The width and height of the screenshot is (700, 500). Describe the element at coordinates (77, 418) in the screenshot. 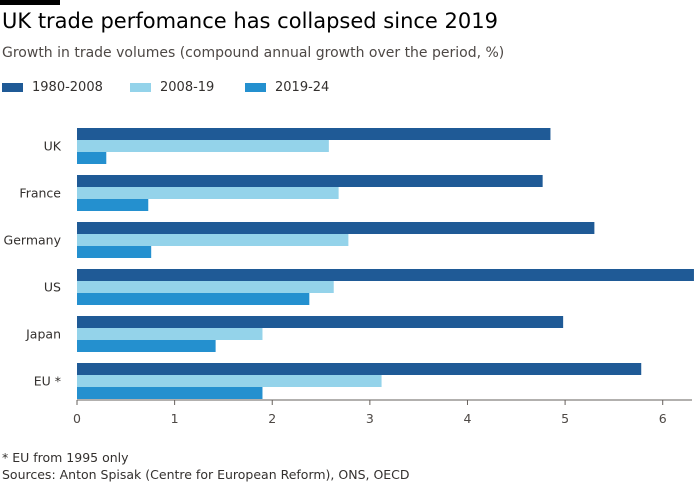

I see `x-tick-label-0: 0` at that location.